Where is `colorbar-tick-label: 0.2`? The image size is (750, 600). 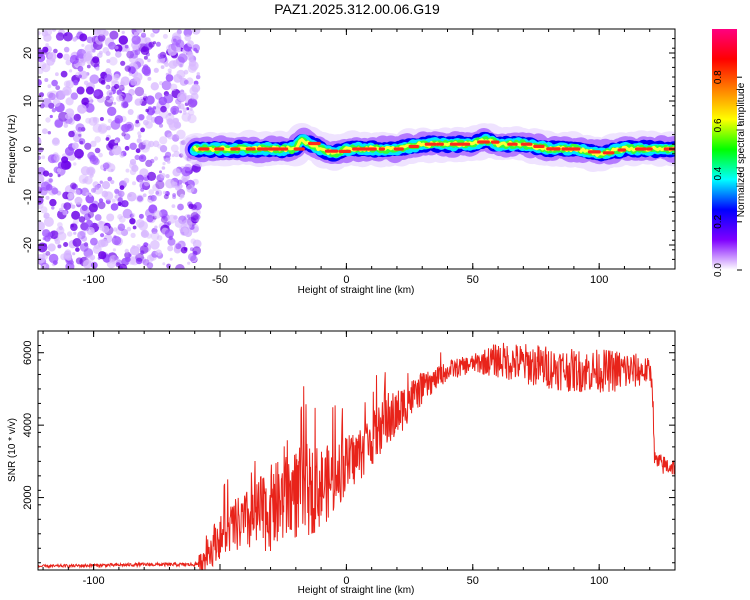 colorbar-tick-label: 0.2 is located at coordinates (718, 221).